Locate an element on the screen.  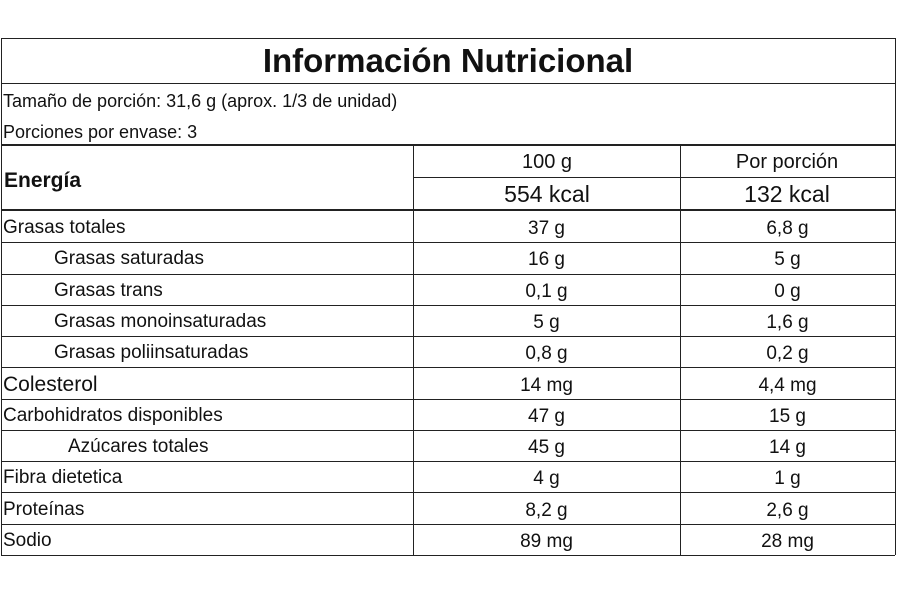
cell-value: 89 mg is located at coordinates (546, 541).